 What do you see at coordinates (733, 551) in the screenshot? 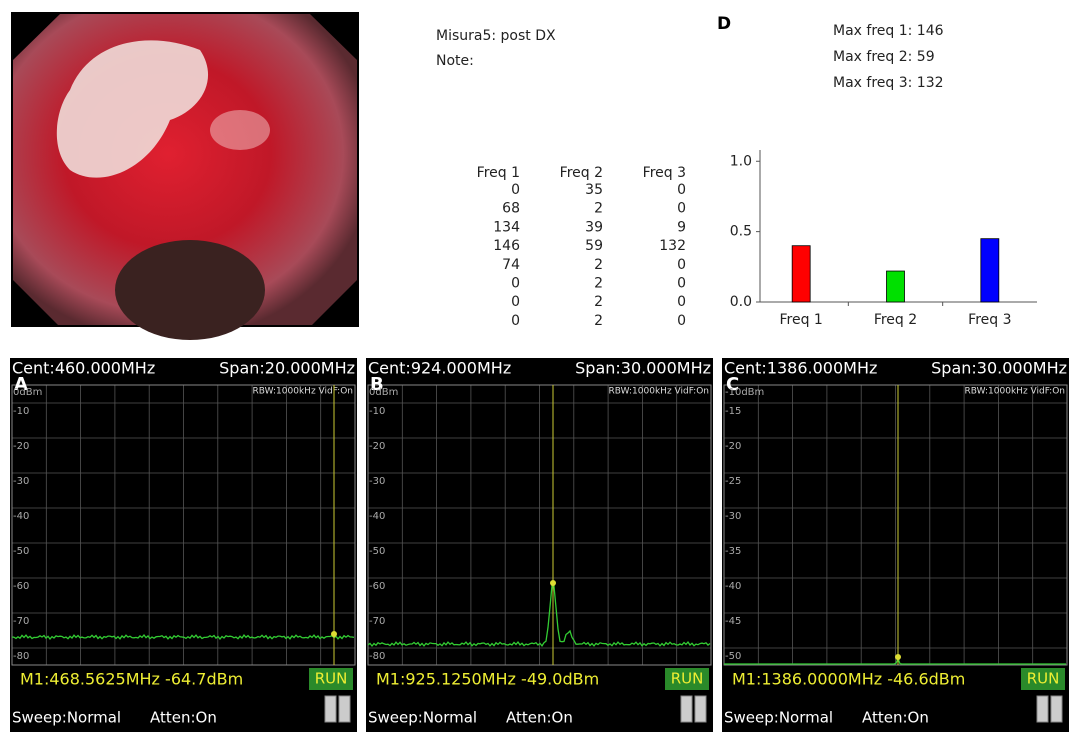
I see `scale-label: -35` at bounding box center [733, 551].